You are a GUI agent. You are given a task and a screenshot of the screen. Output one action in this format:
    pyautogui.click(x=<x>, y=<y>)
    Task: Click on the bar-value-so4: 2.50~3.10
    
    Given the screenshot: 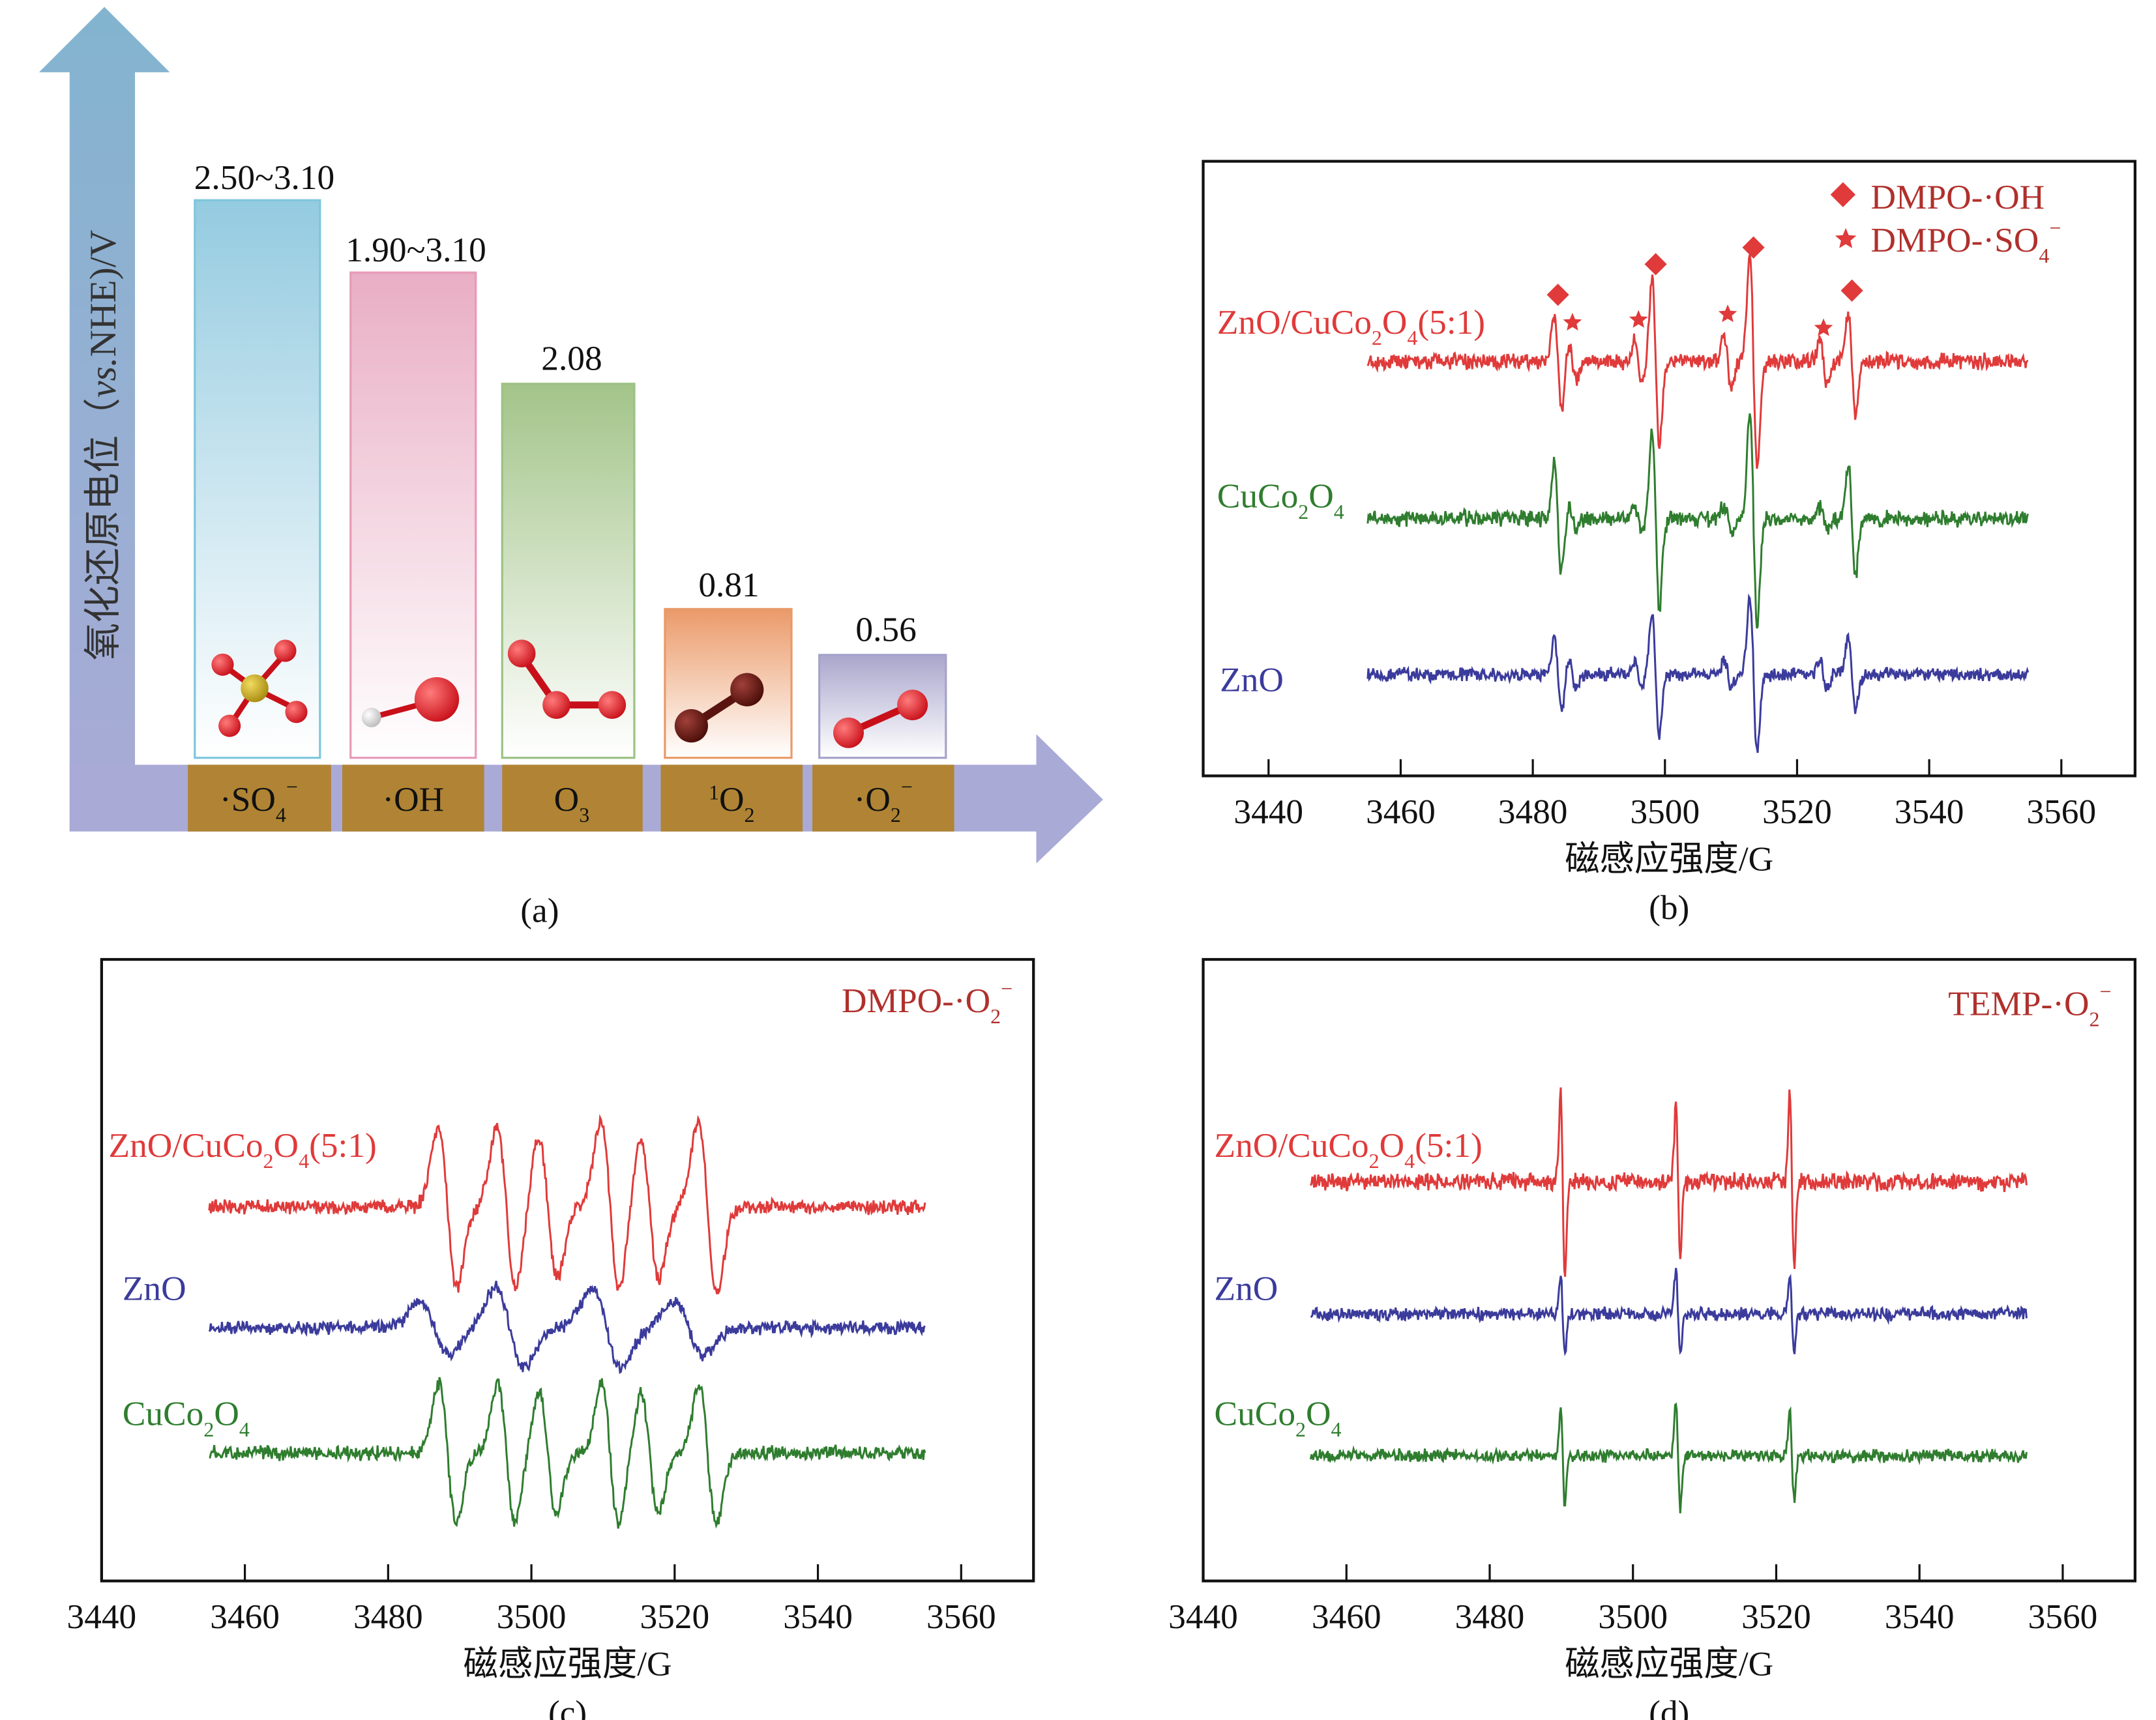 What is the action you would take?
    pyautogui.click(x=264, y=177)
    